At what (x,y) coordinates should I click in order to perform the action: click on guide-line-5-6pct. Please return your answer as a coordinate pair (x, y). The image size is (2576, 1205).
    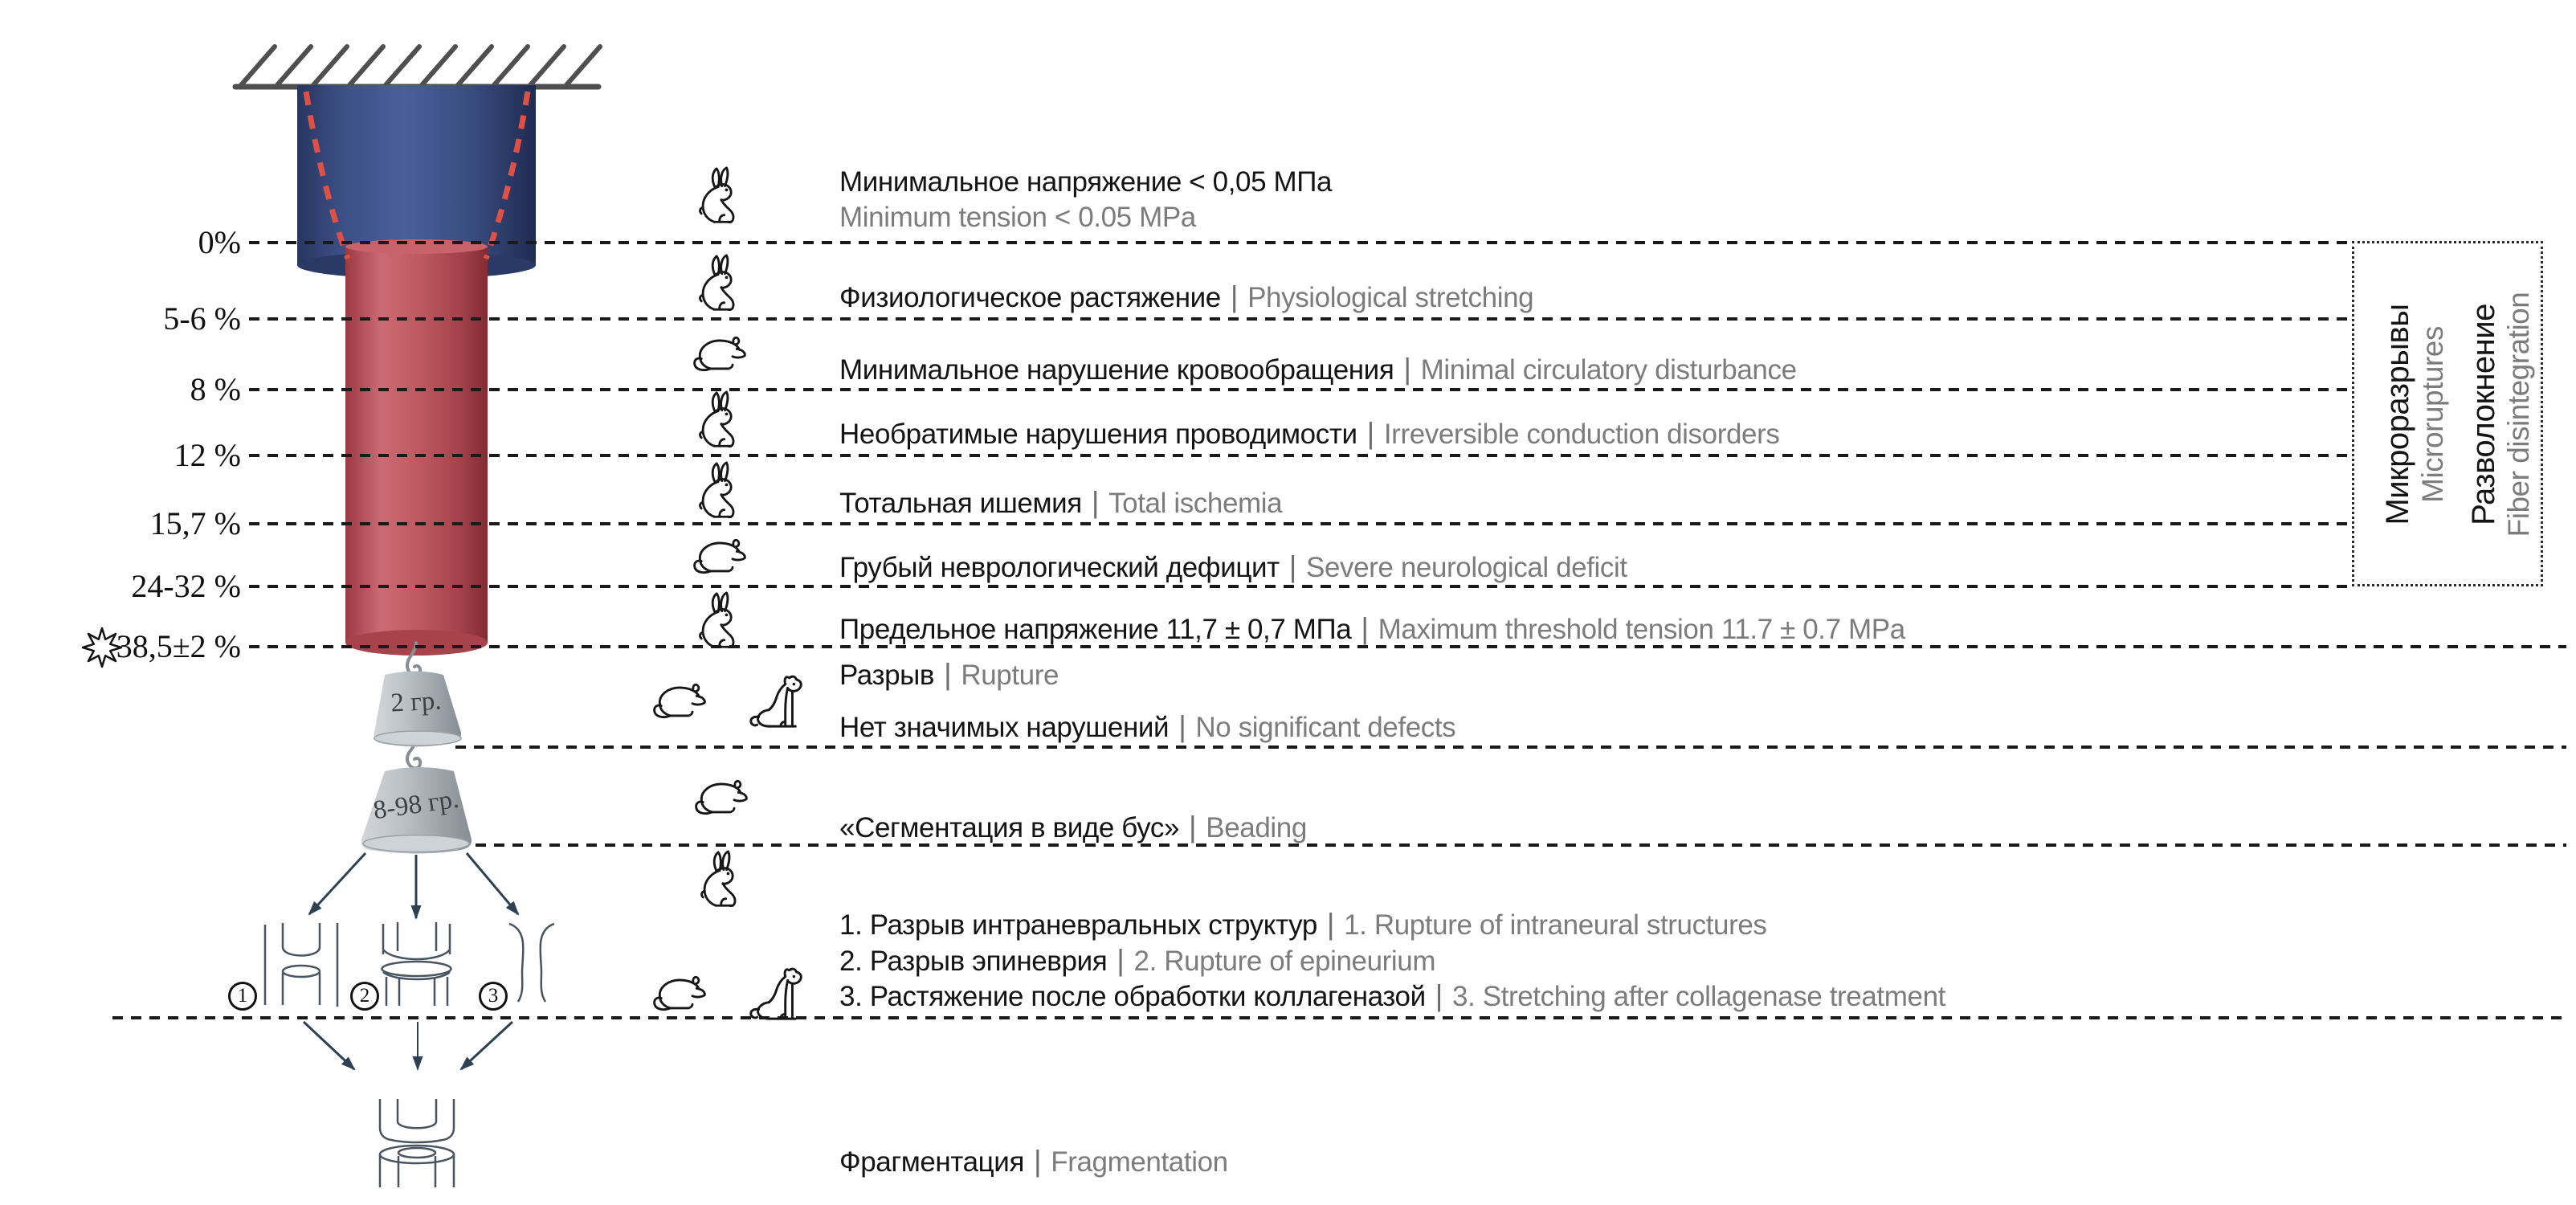
    Looking at the image, I should click on (1300, 319).